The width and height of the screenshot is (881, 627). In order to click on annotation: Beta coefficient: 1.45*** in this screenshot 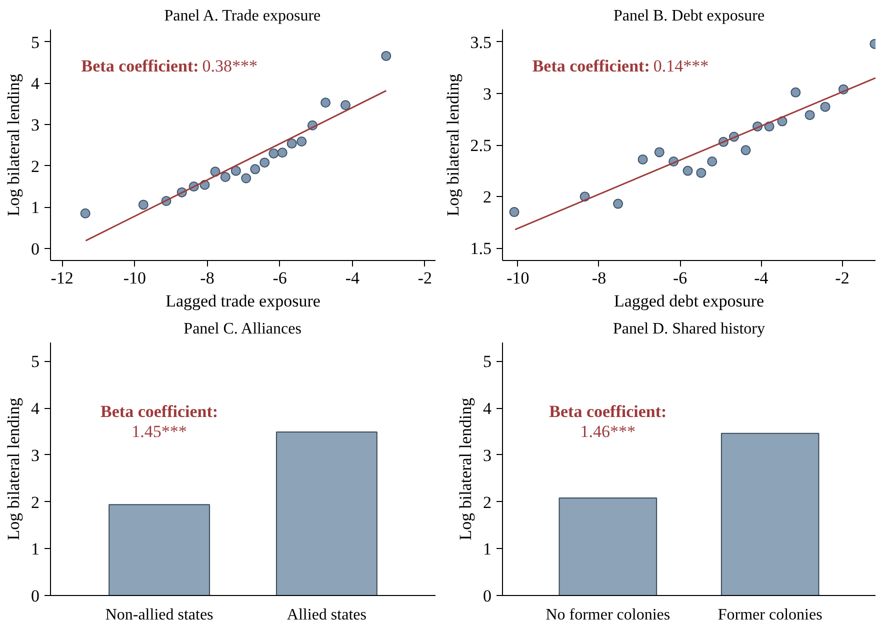, I will do `click(159, 421)`.